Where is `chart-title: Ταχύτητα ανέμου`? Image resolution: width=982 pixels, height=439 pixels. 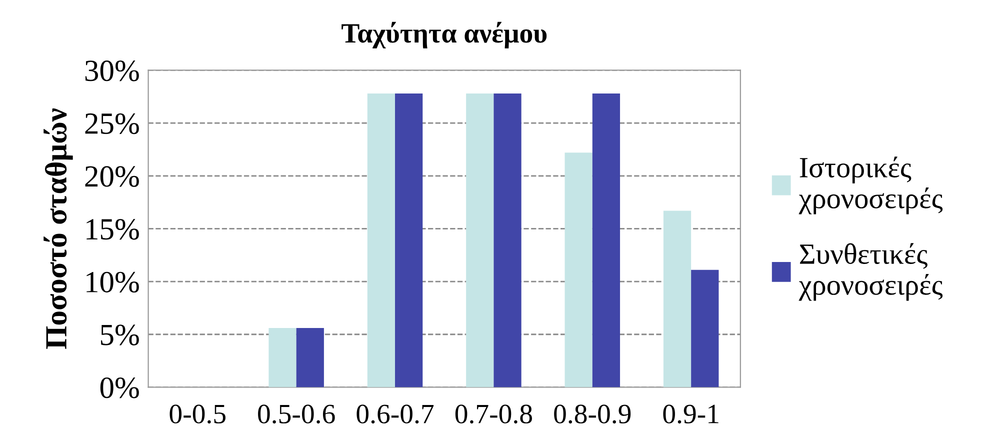
chart-title: Ταχύτητα ανέμου is located at coordinates (444, 35).